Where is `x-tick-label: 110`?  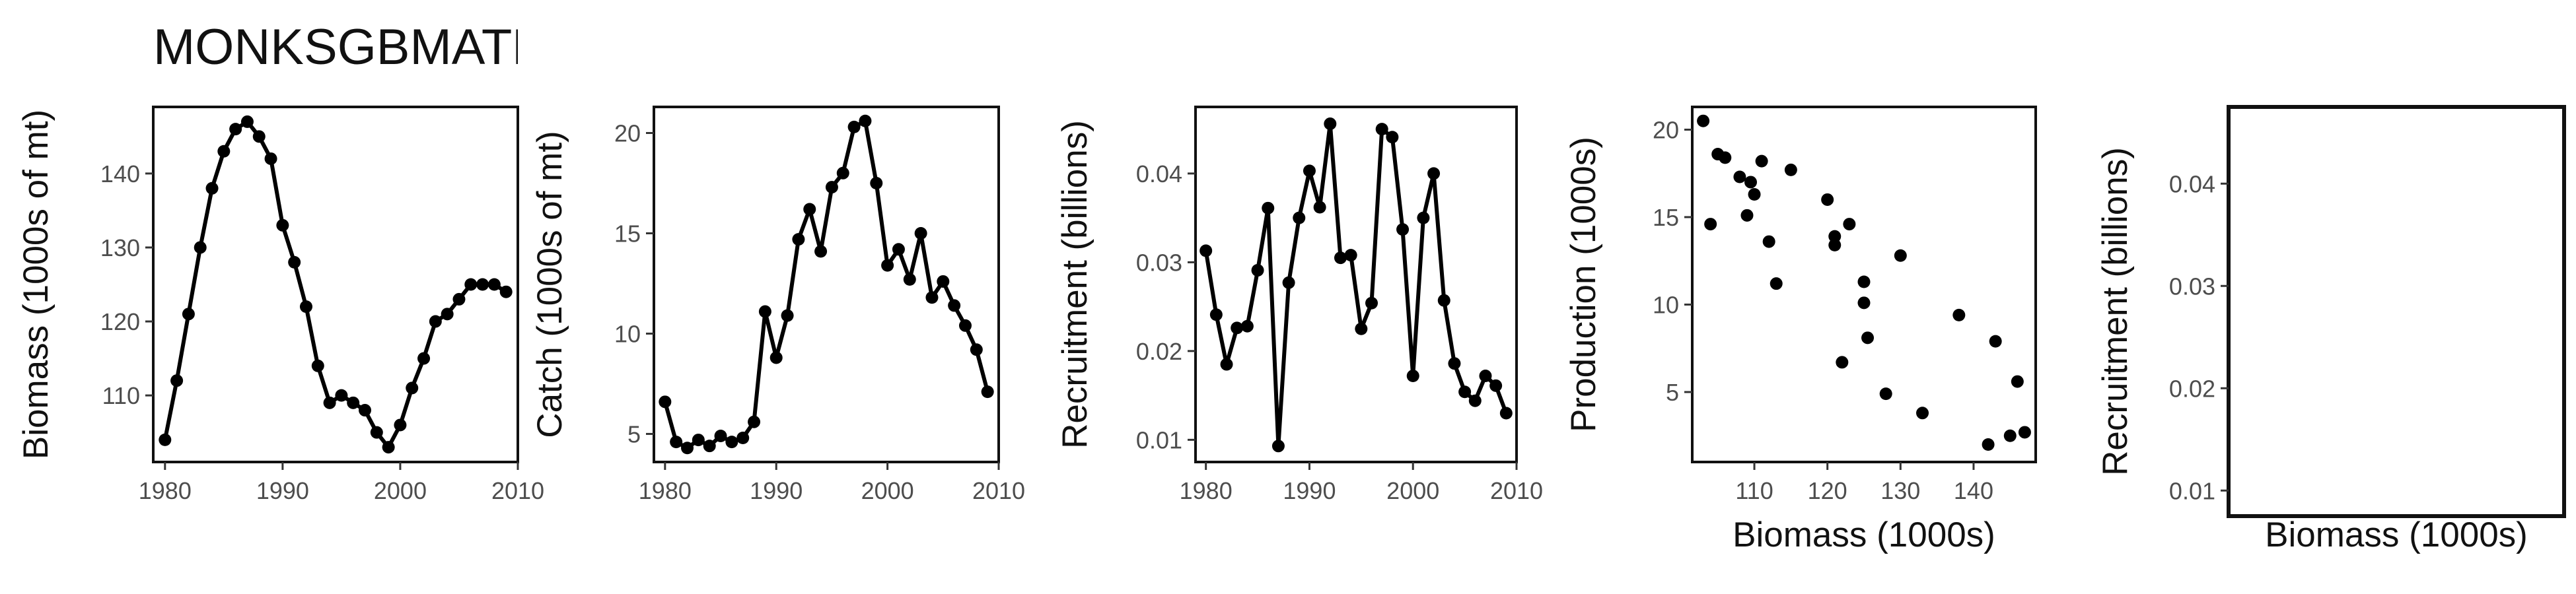
x-tick-label: 110 is located at coordinates (1754, 490).